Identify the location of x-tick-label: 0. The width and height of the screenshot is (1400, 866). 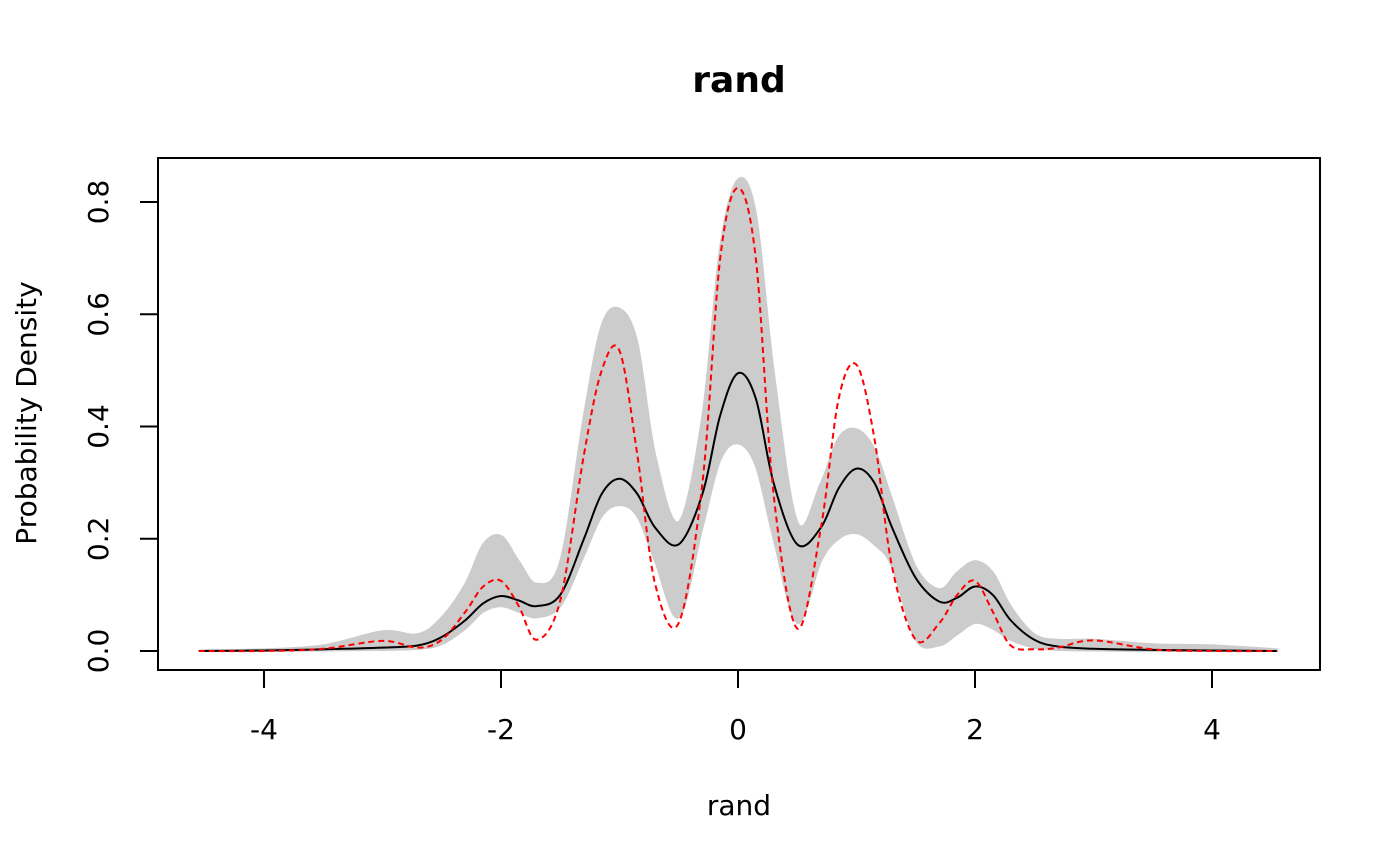
(738, 729).